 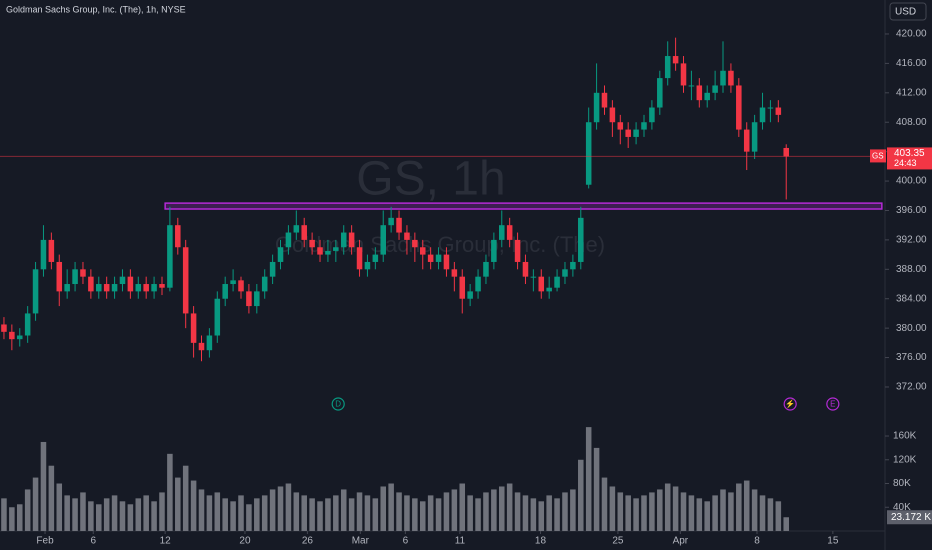 I want to click on y-tick-label: 376.00, so click(x=911, y=357).